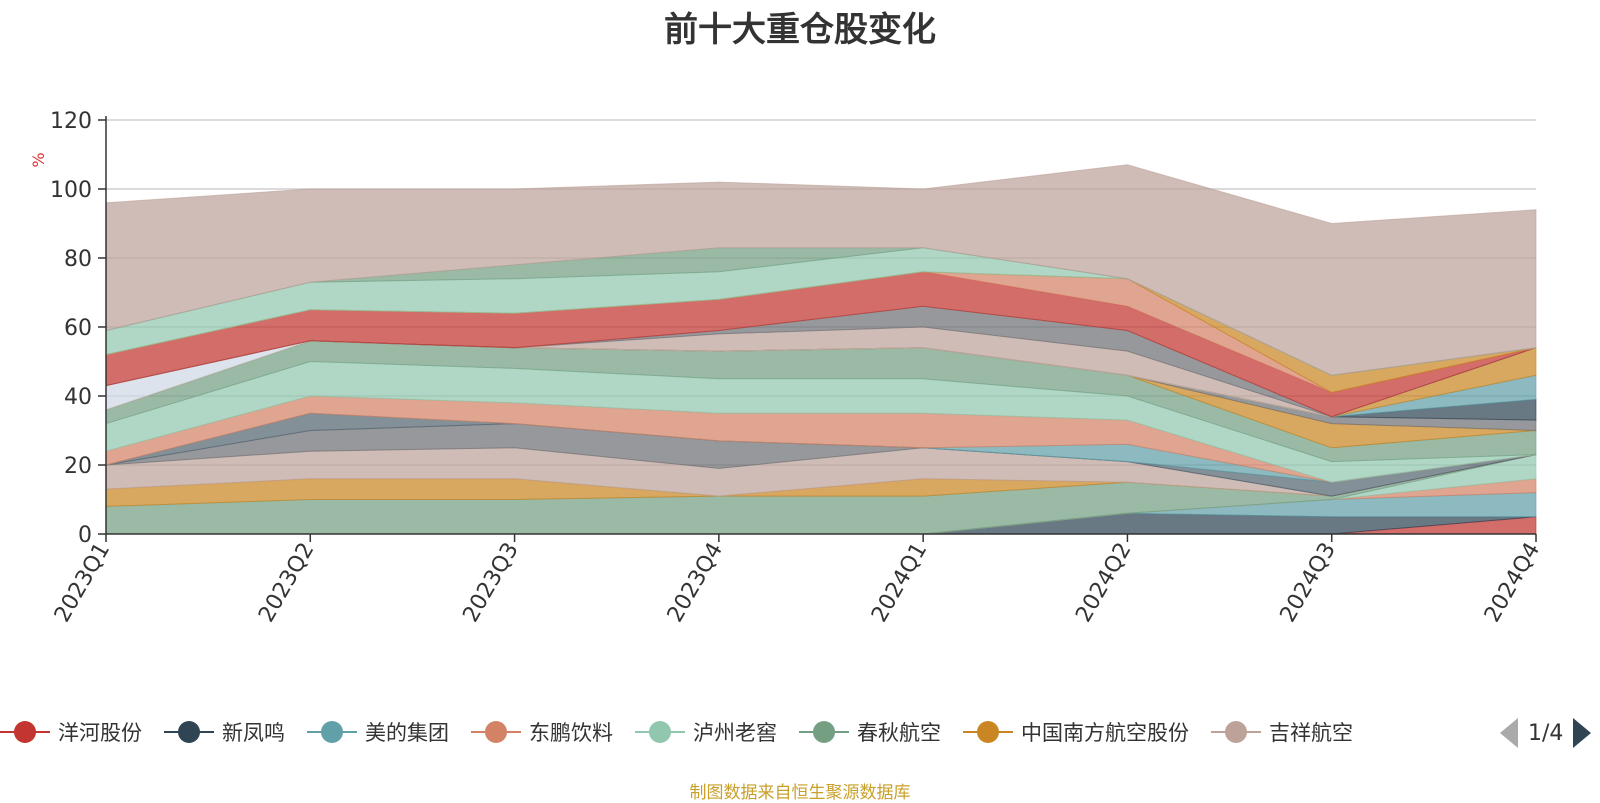 The image size is (1600, 803). I want to click on y-tick-label: 80, so click(78, 259).